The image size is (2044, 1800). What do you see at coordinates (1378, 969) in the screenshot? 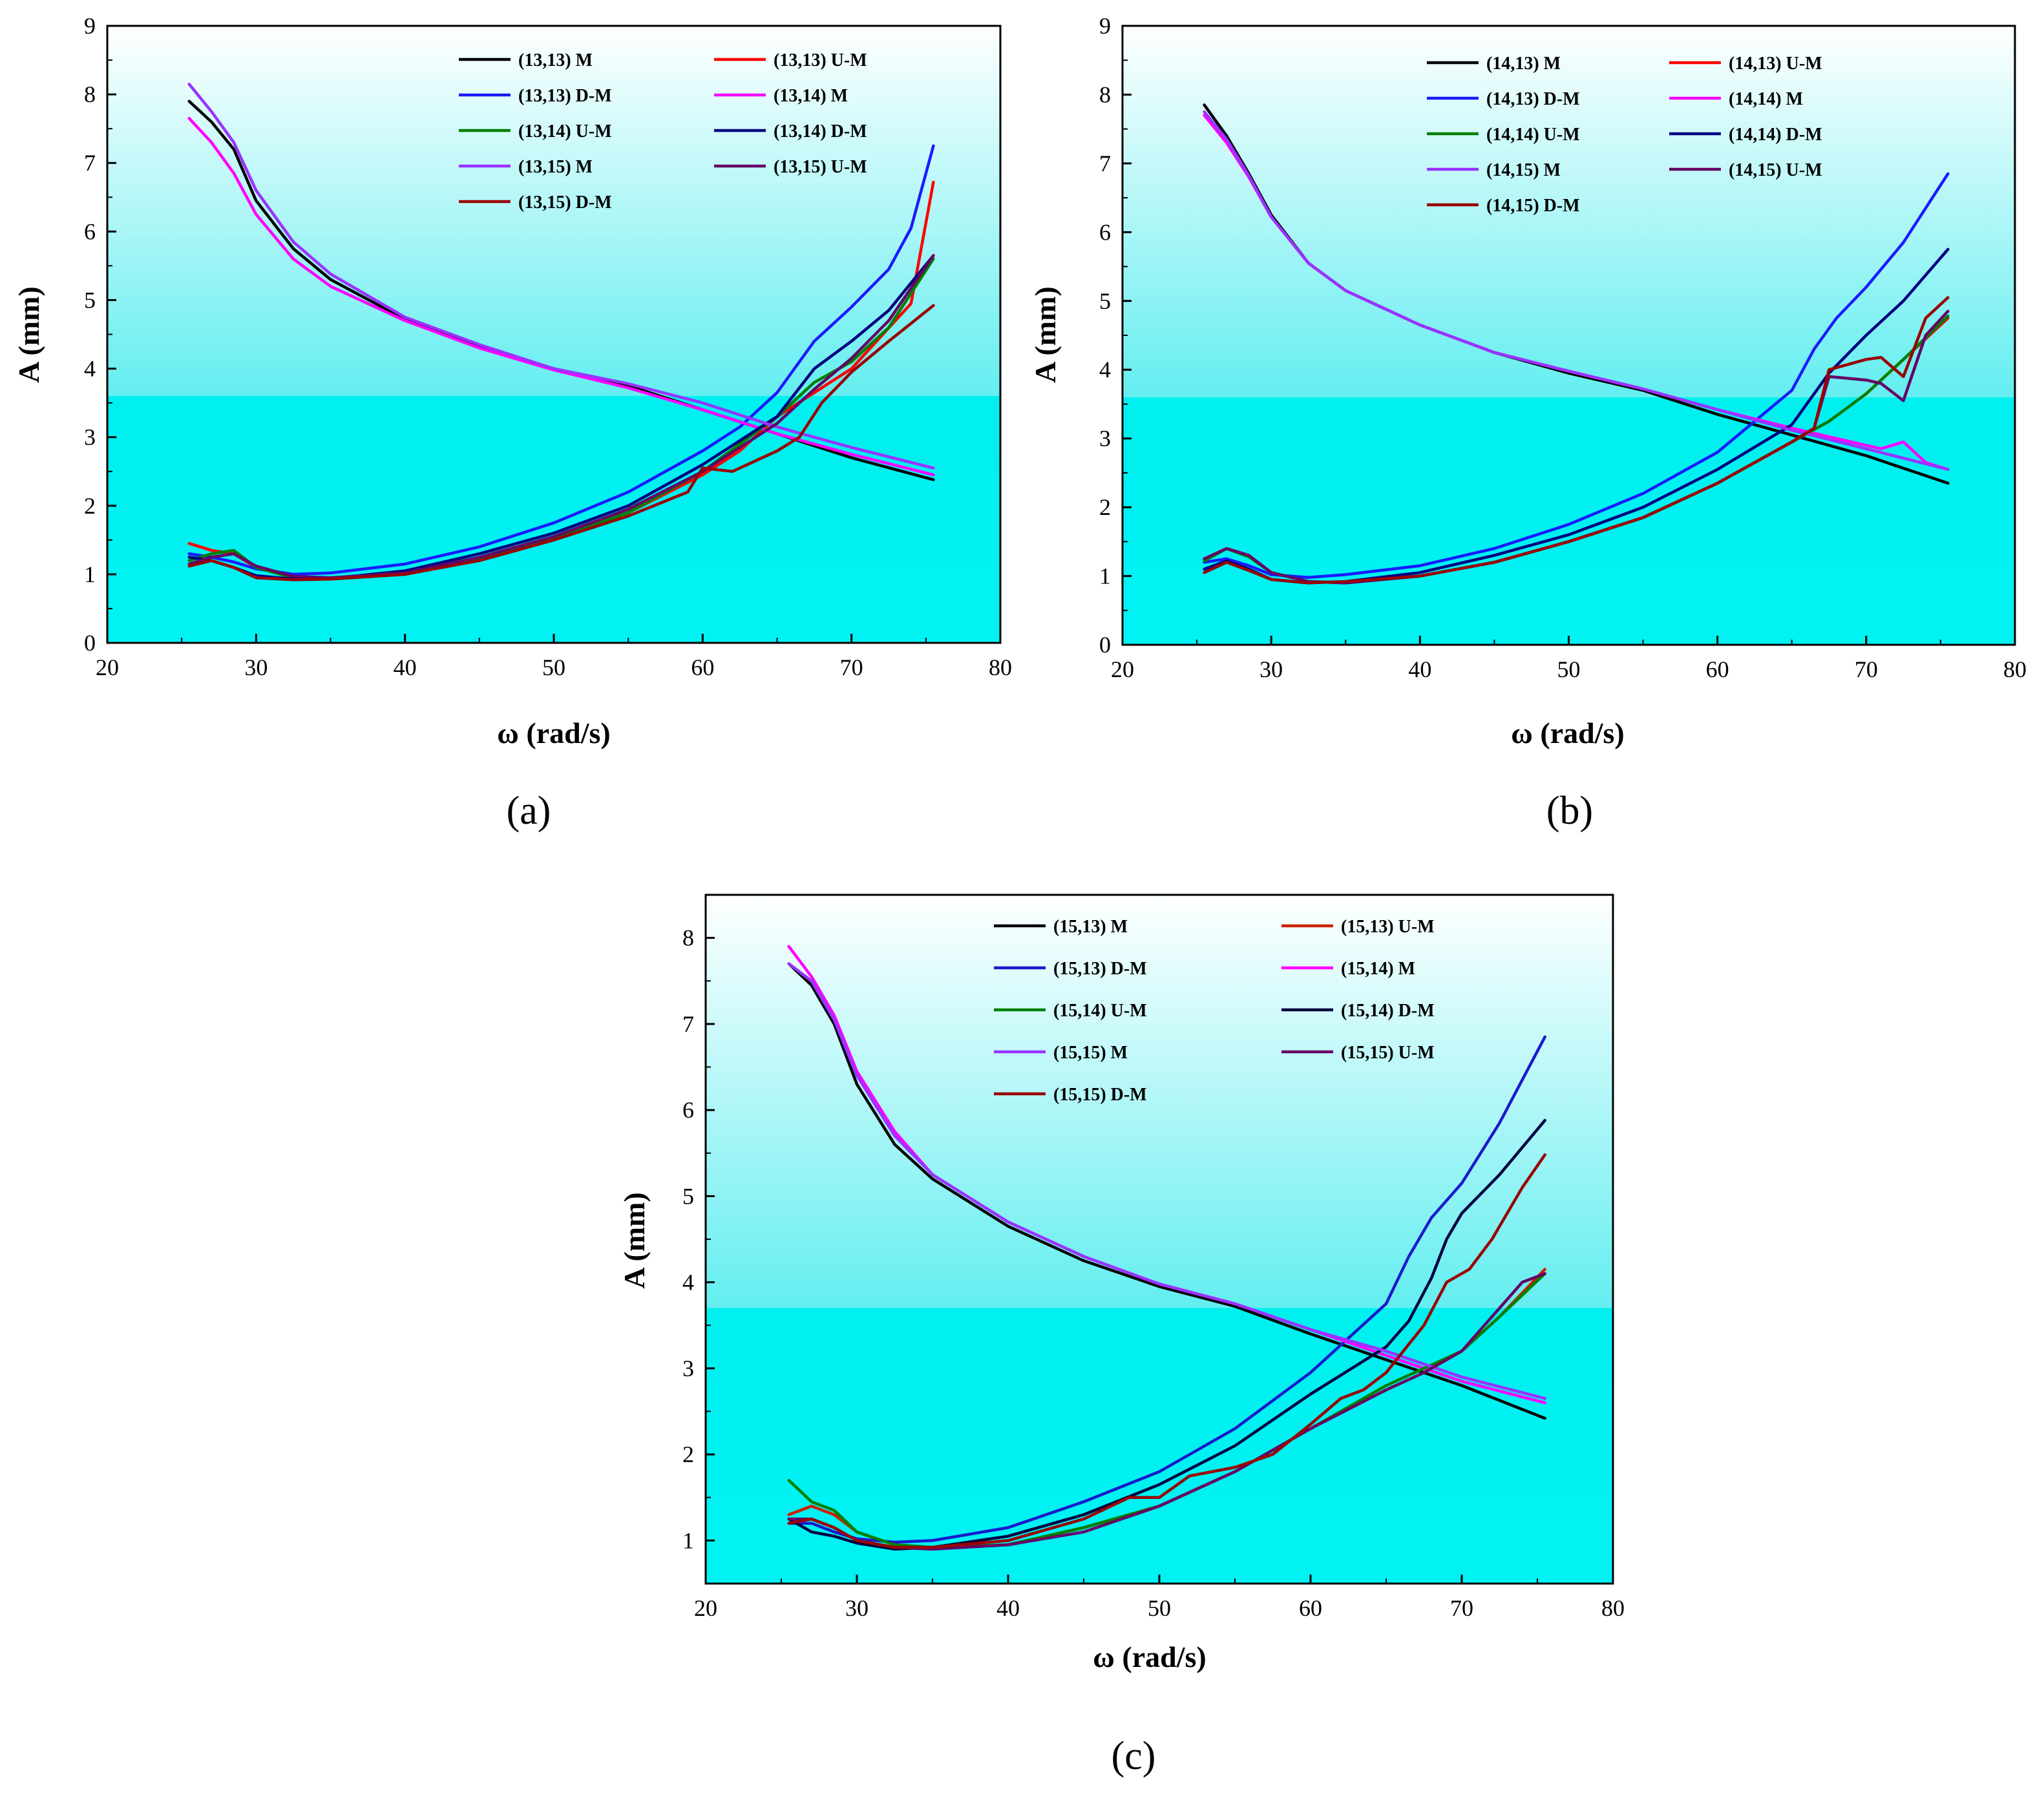
I see `legend-label: (15,14) M` at bounding box center [1378, 969].